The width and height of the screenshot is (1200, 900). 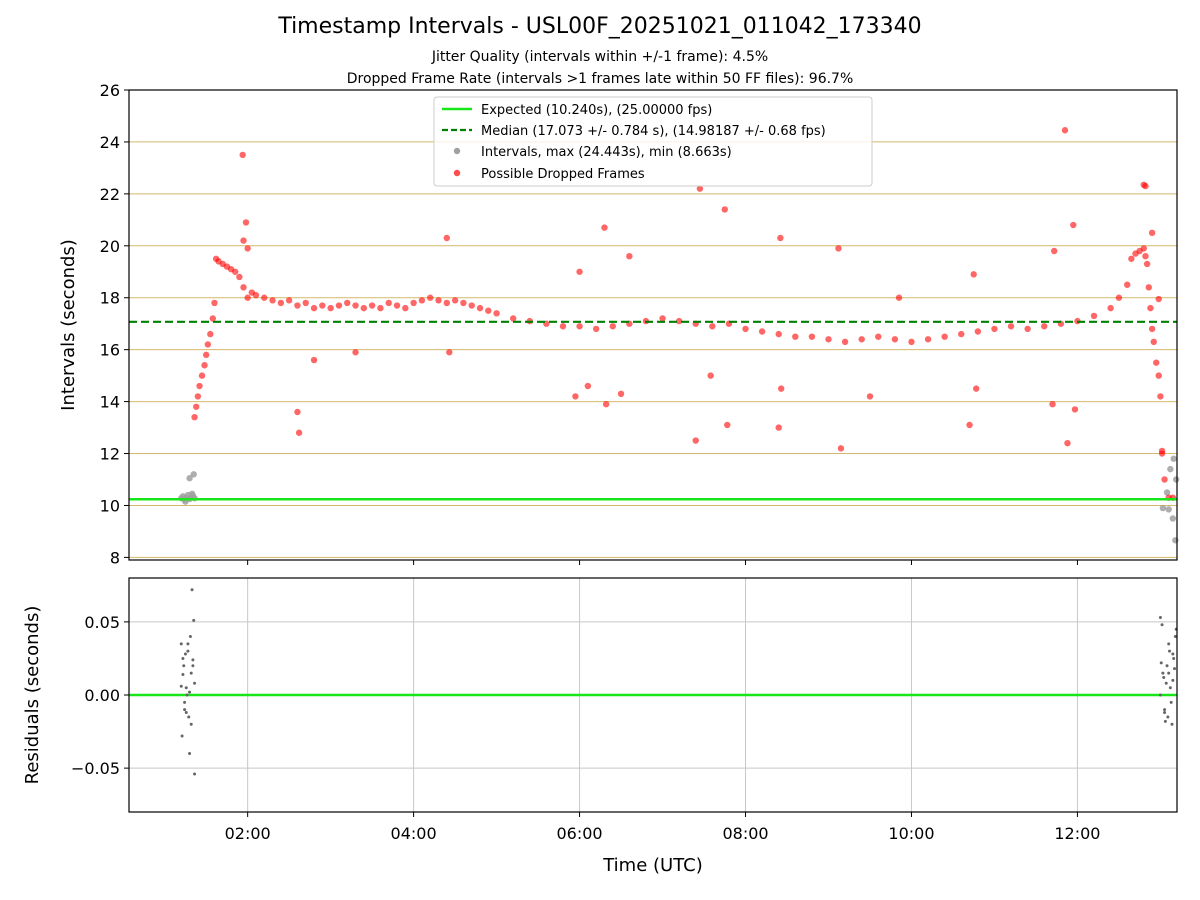 What do you see at coordinates (457, 151) in the screenshot?
I see `legend-swatch-intervals` at bounding box center [457, 151].